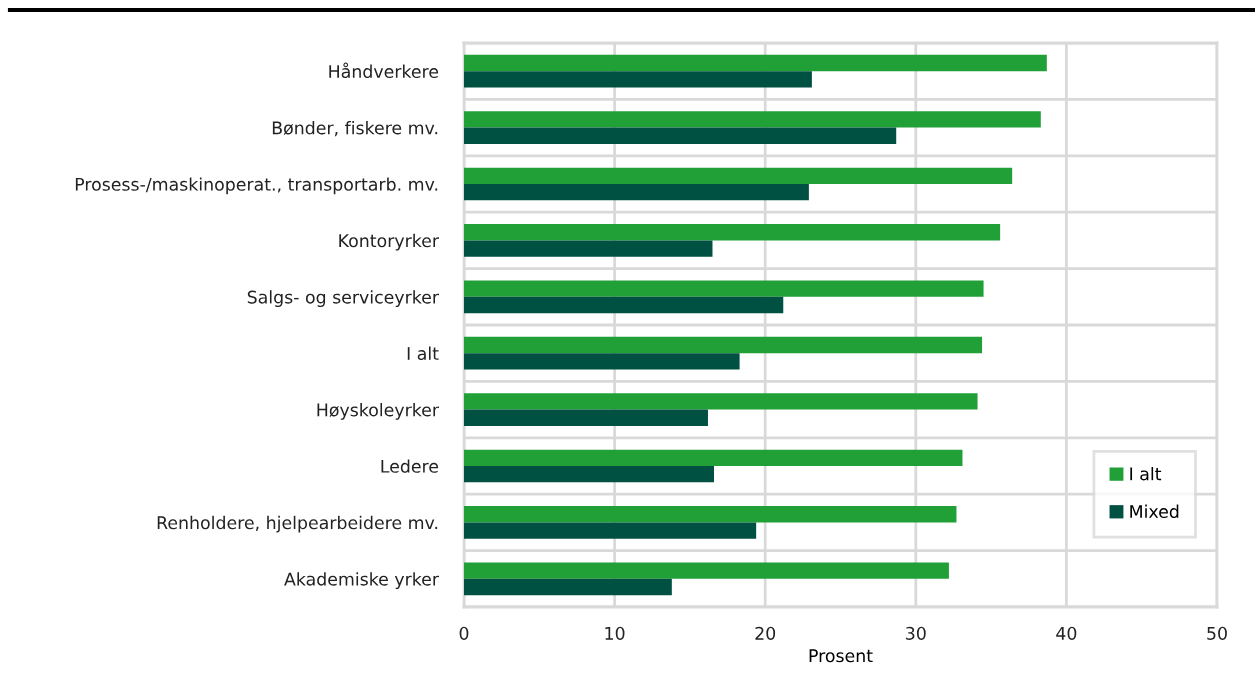 The height and width of the screenshot is (675, 1255). Describe the element at coordinates (1146, 473) in the screenshot. I see `legend-label: I alt` at that location.